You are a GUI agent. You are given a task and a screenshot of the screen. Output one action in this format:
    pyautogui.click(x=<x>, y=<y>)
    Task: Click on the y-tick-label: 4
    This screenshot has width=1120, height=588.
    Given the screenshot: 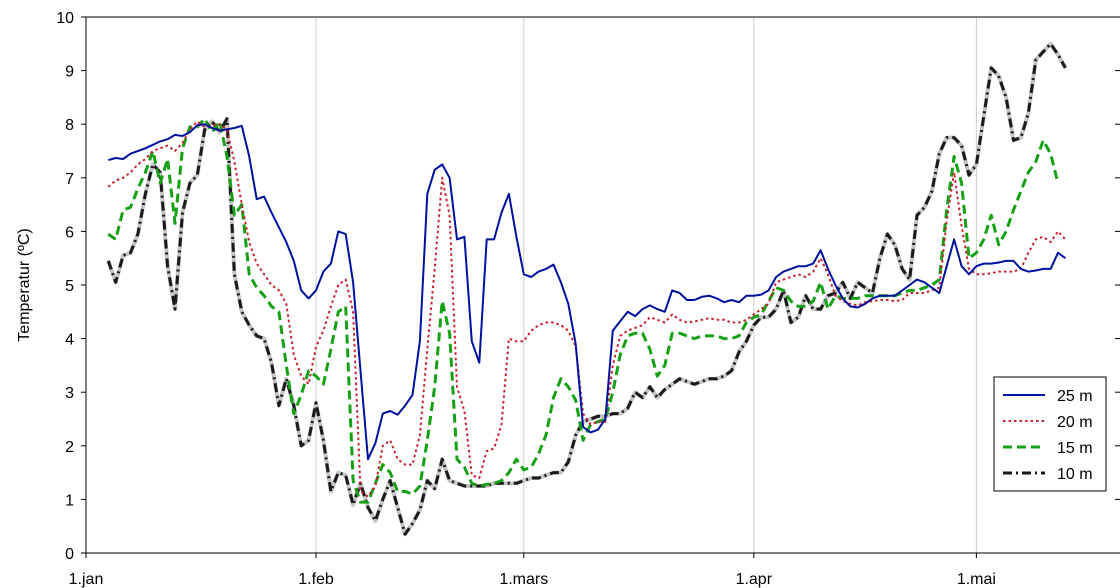 What is the action you would take?
    pyautogui.click(x=69, y=340)
    